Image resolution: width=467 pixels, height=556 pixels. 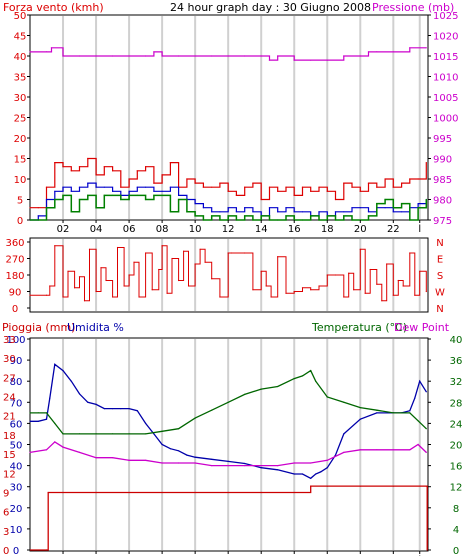 What do you see at coordinates (9, 378) in the screenshot?
I see `rain-y-tick-label: 27` at bounding box center [9, 378].